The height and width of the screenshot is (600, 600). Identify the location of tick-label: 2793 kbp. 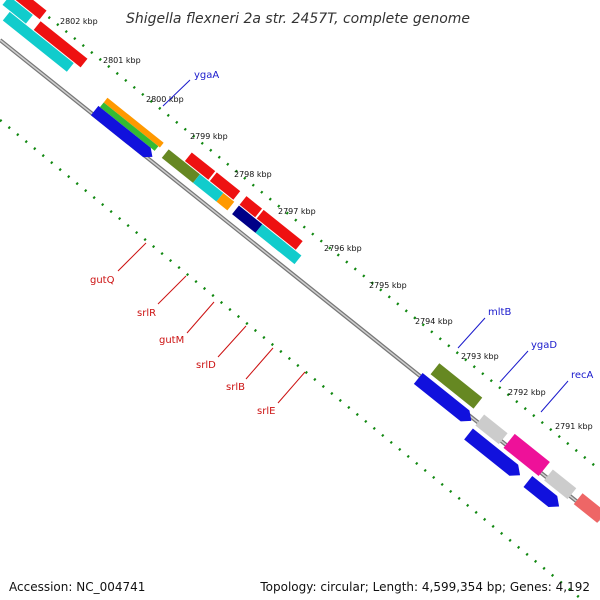
(480, 356).